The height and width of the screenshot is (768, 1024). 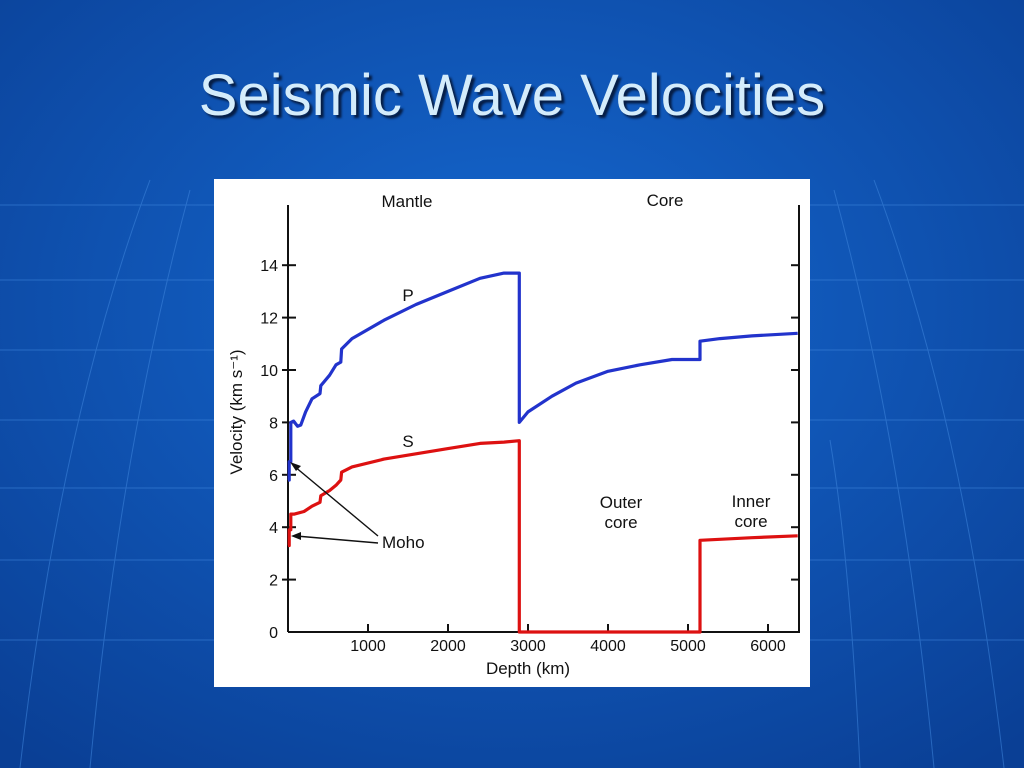 What do you see at coordinates (336, 501) in the screenshot?
I see `moho-arrow-upper` at bounding box center [336, 501].